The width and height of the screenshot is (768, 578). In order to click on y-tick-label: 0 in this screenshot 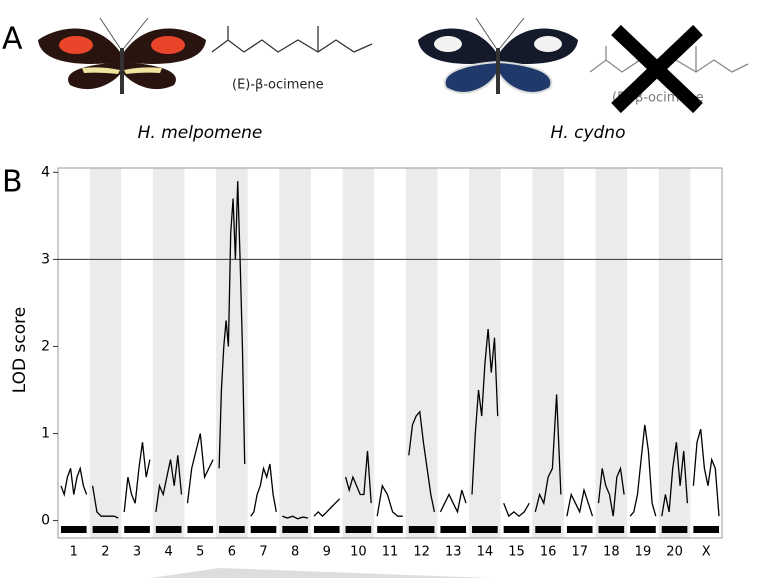, I will do `click(45, 521)`.